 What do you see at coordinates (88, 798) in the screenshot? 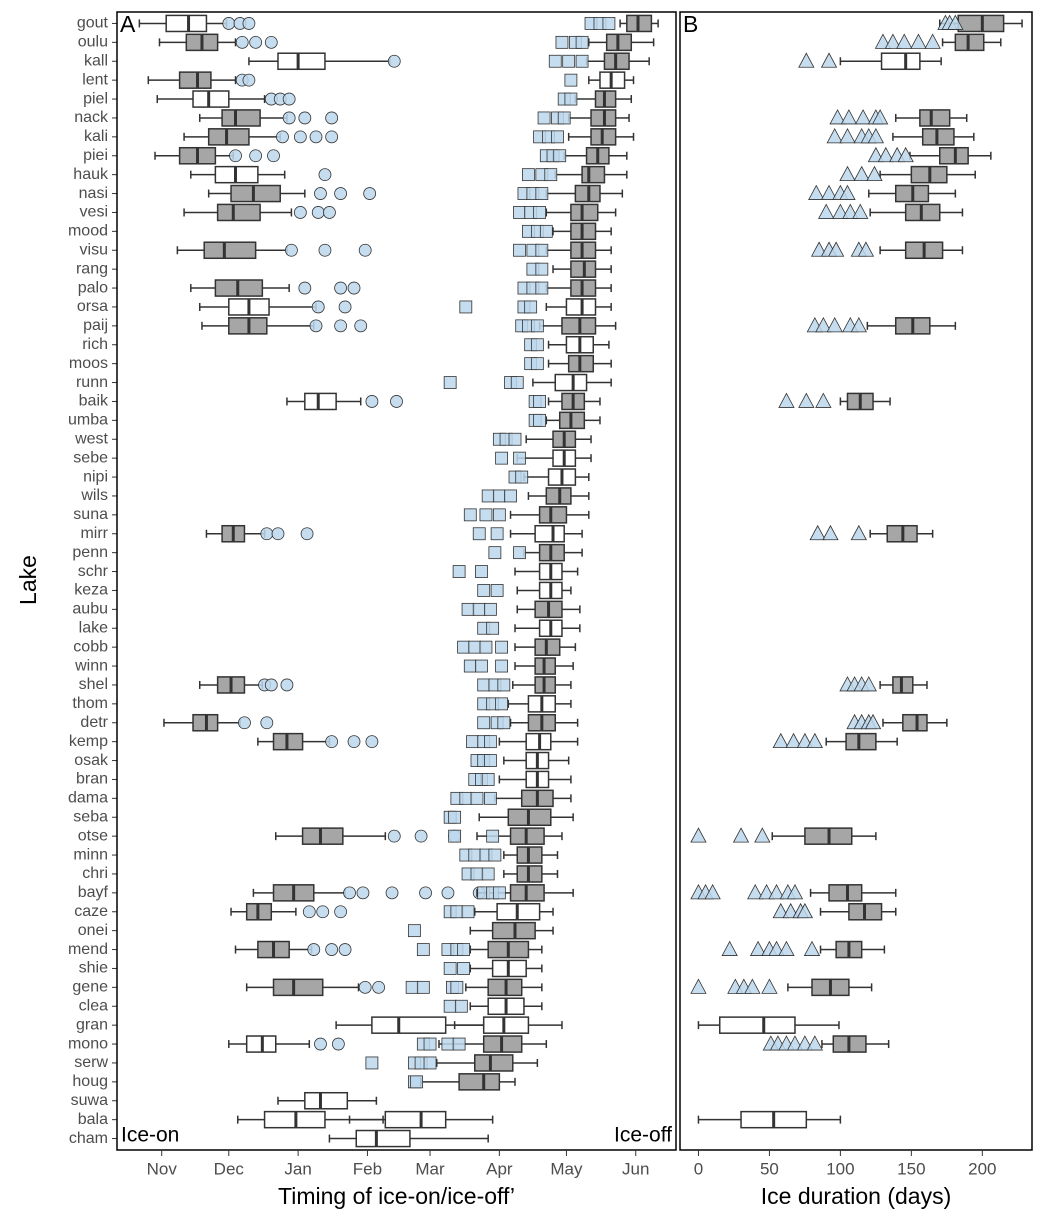
I see `y-tick-label: dama` at bounding box center [88, 798].